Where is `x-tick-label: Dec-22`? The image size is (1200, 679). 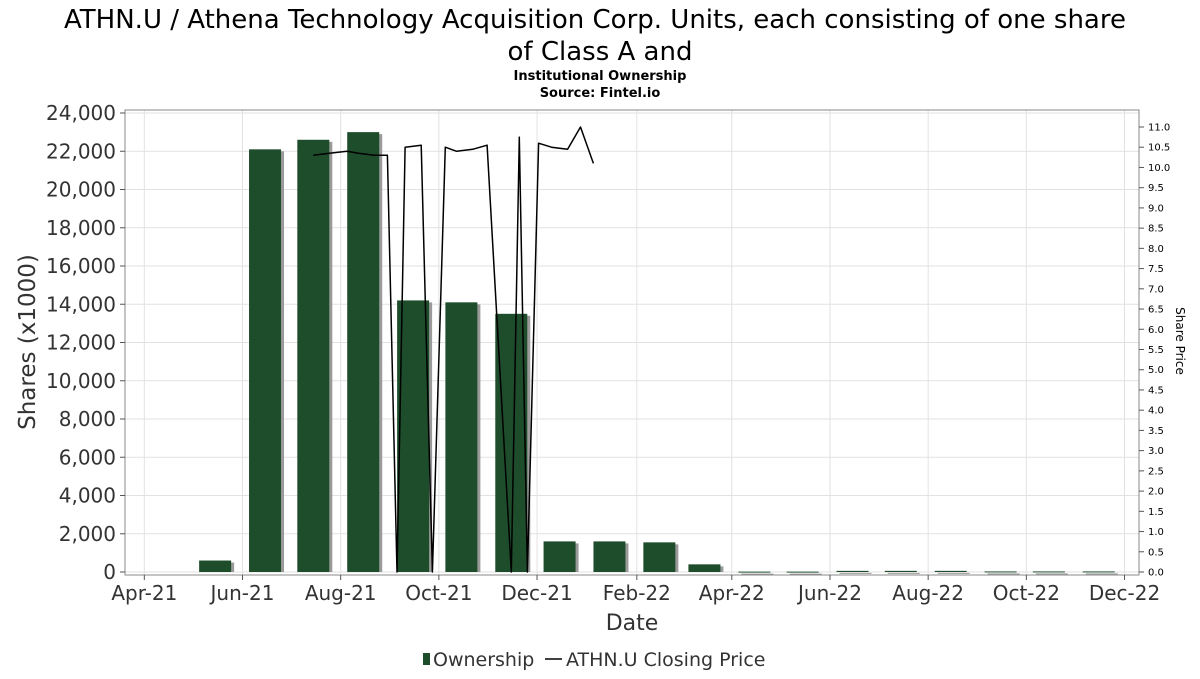 x-tick-label: Dec-22 is located at coordinates (1124, 593).